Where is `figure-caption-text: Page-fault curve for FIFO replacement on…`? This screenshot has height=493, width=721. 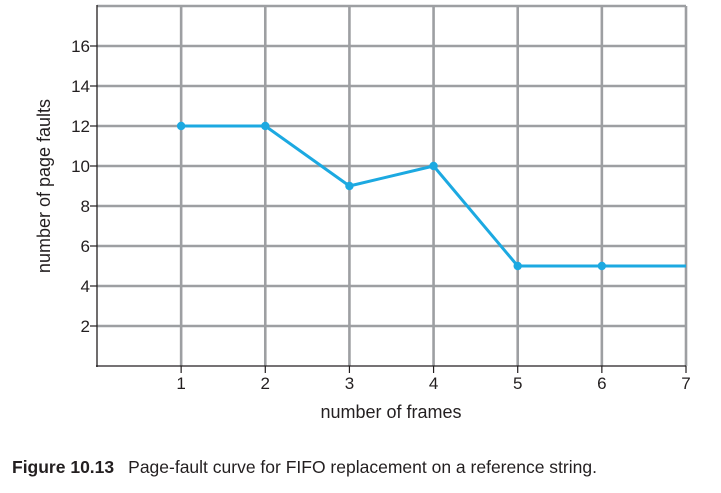 figure-caption-text: Page-fault curve for FIFO replacement on… is located at coordinates (362, 467).